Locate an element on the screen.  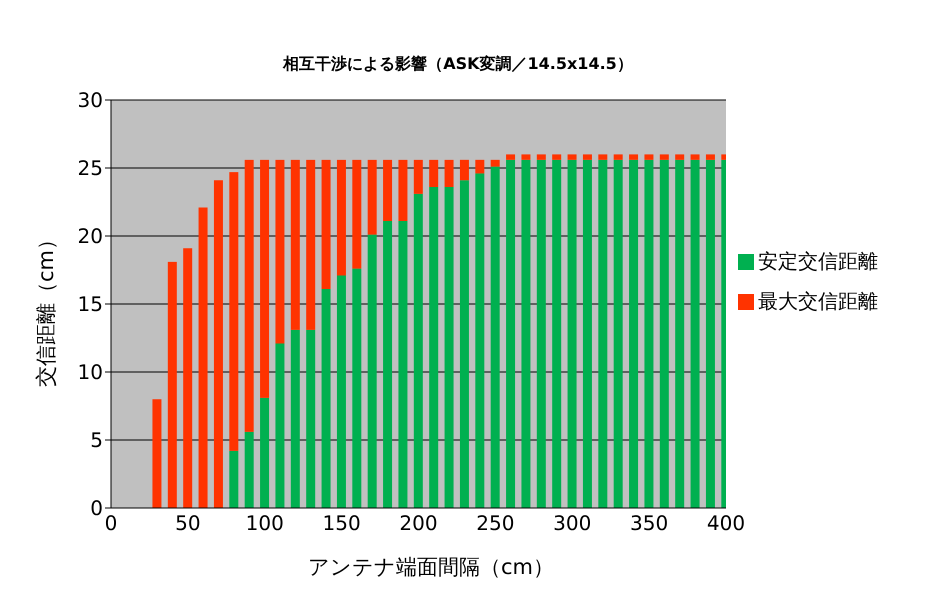
x-tick-label: 250 is located at coordinates (495, 523).